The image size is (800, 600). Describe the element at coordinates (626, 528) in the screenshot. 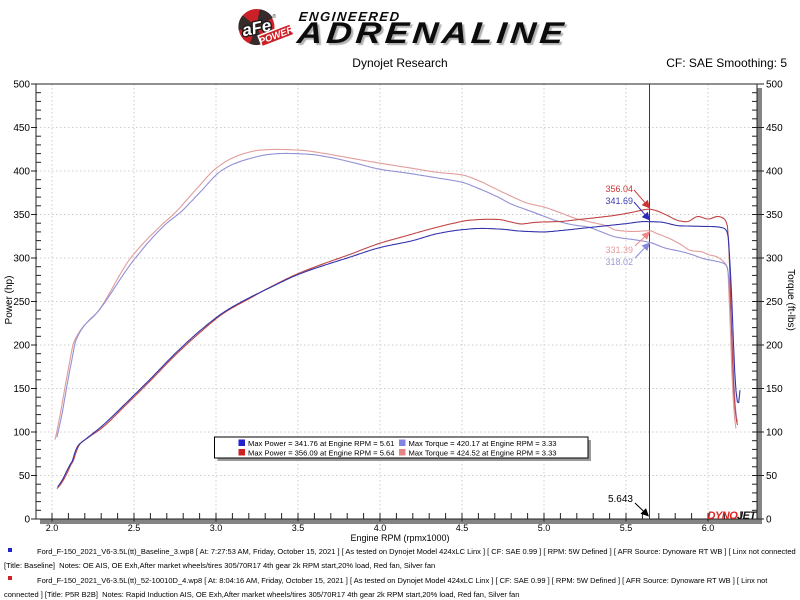

I see `svg-text: 5.5` at that location.